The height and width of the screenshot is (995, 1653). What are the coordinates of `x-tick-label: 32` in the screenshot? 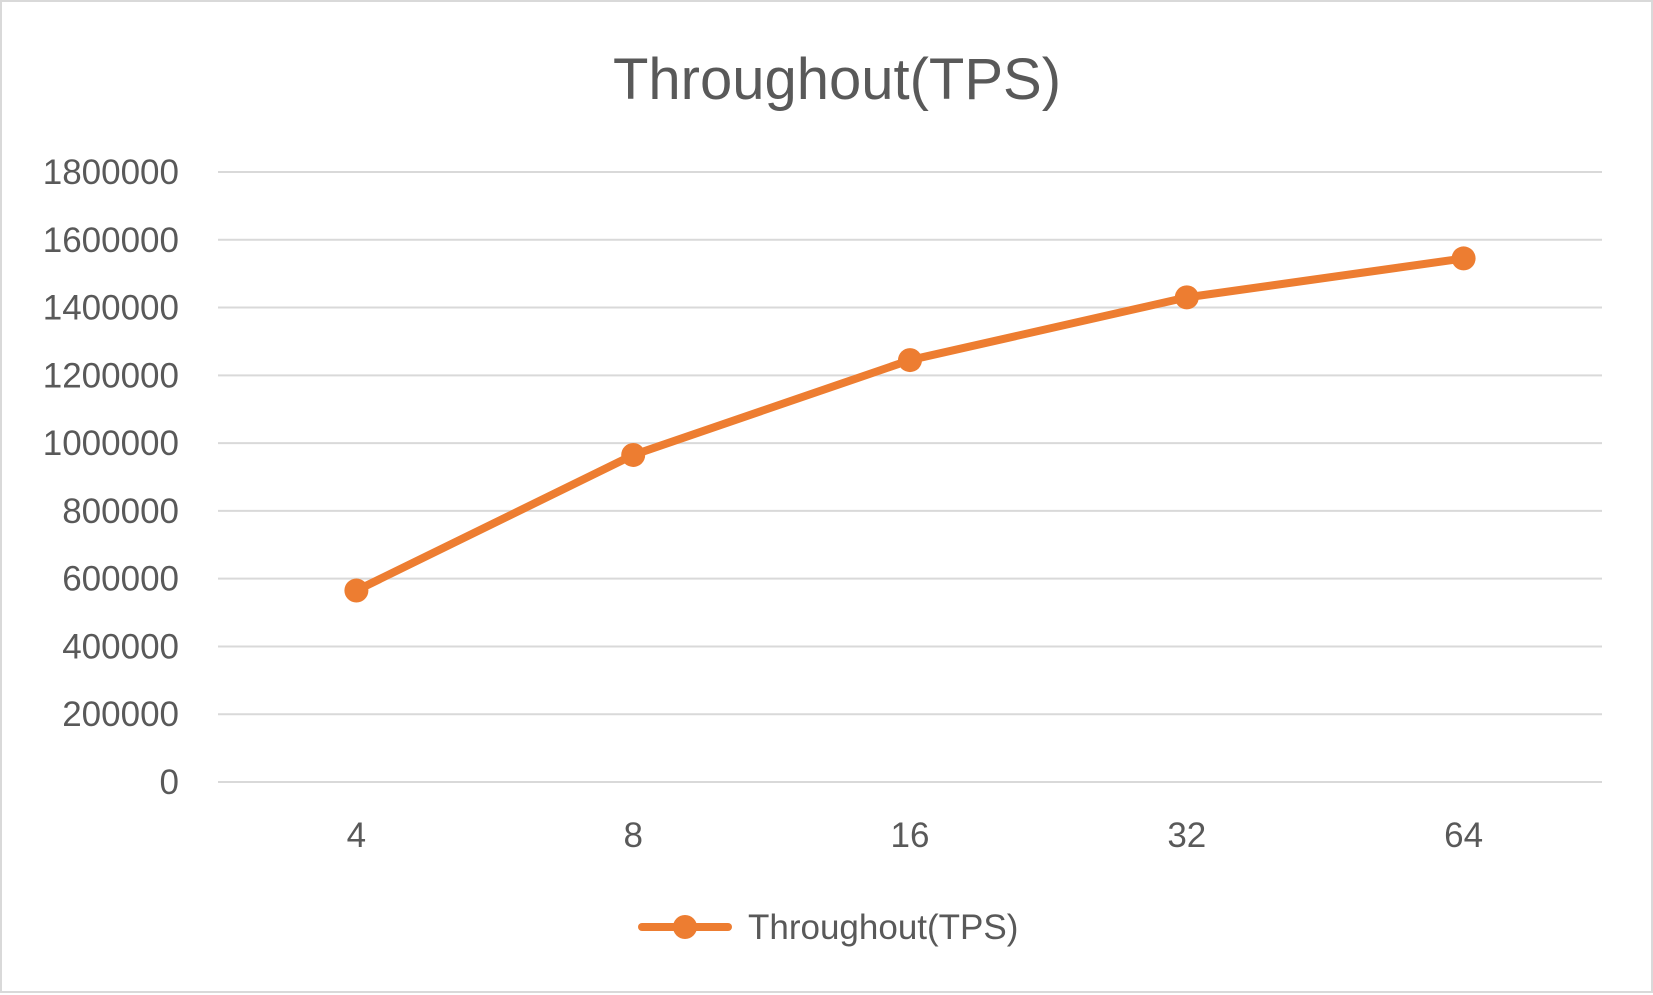 It's located at (1186, 835).